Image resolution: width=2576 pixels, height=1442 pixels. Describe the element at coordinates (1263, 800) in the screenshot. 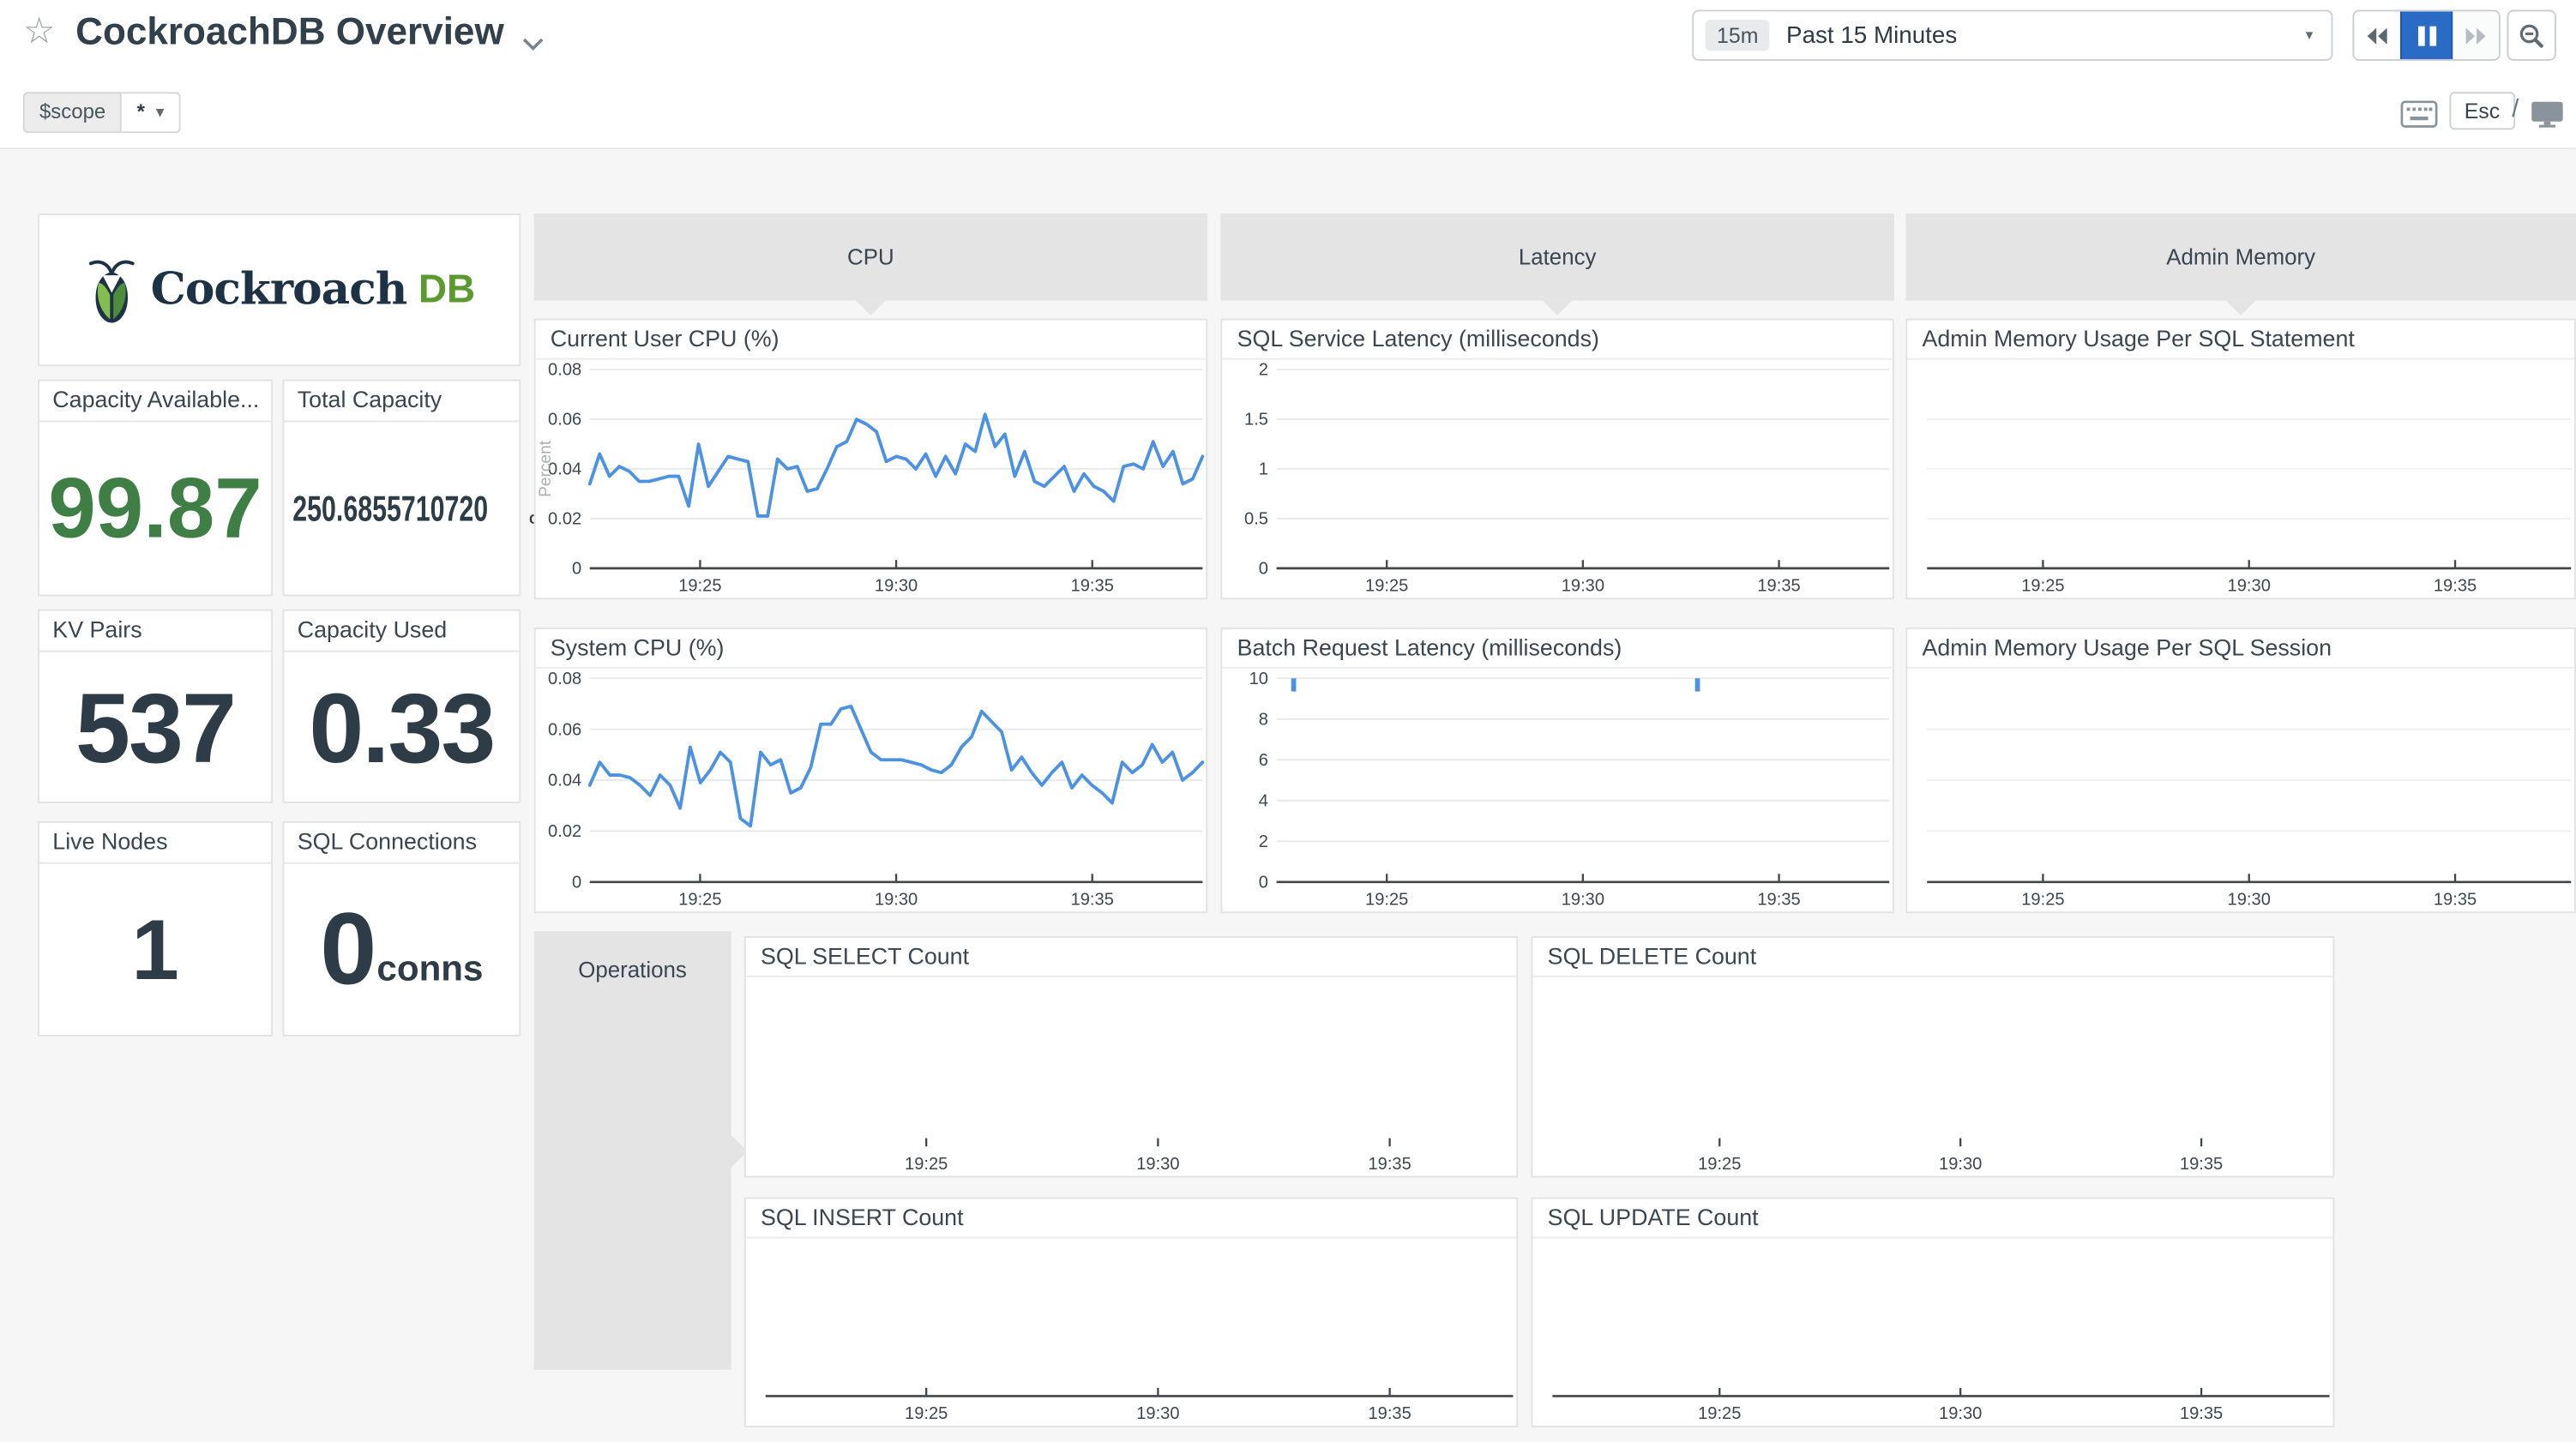

I see `svg-text: 4` at that location.